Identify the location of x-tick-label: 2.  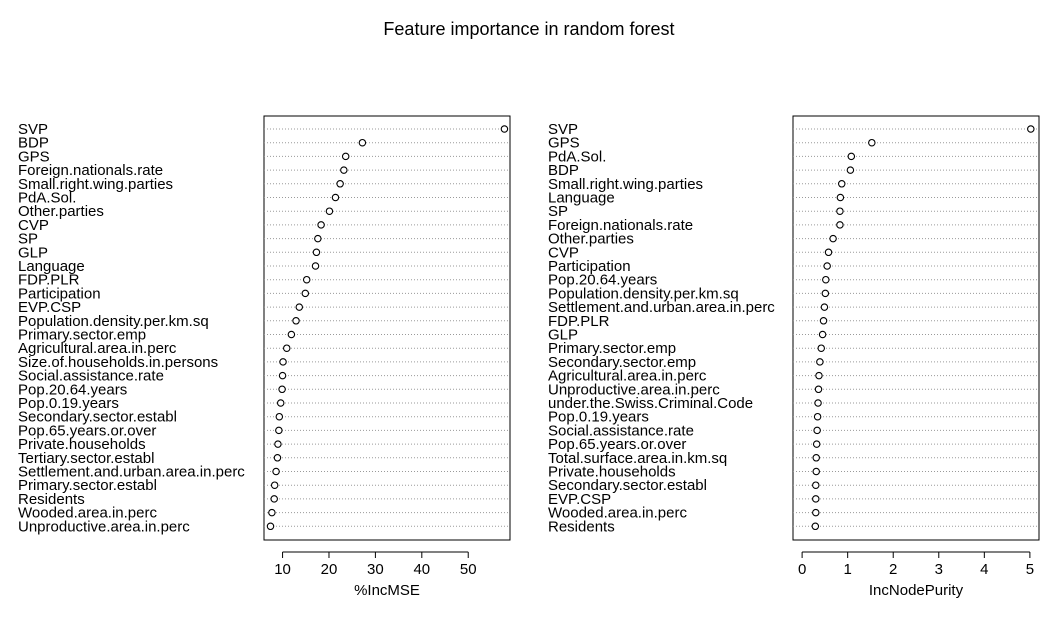
(893, 569).